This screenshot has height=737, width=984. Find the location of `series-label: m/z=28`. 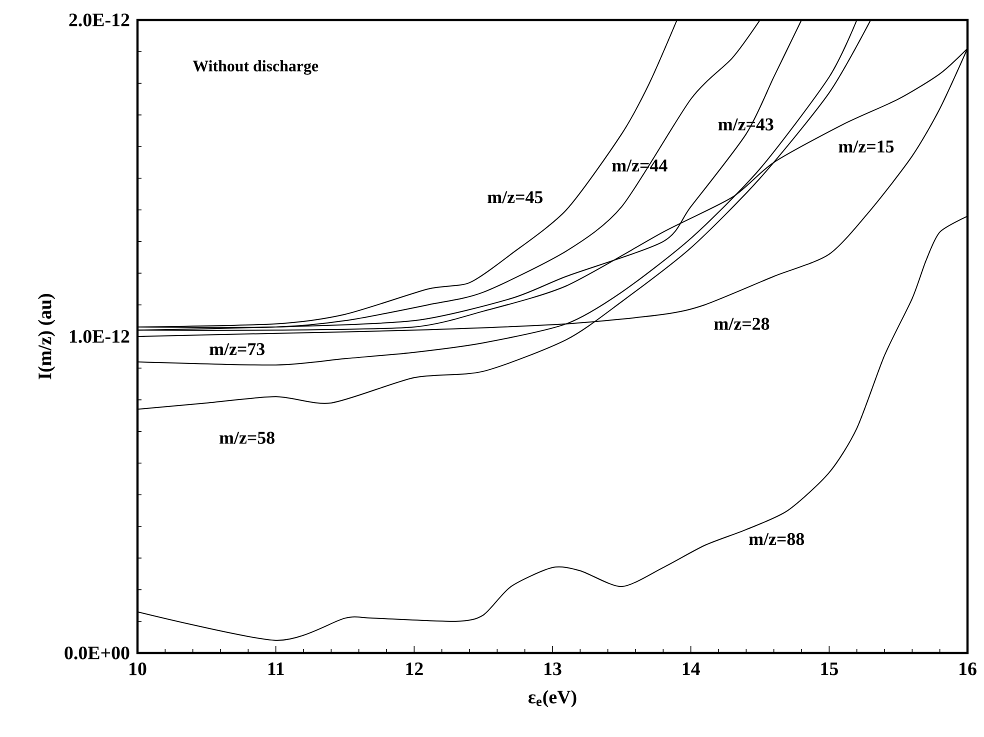

series-label: m/z=28 is located at coordinates (742, 324).